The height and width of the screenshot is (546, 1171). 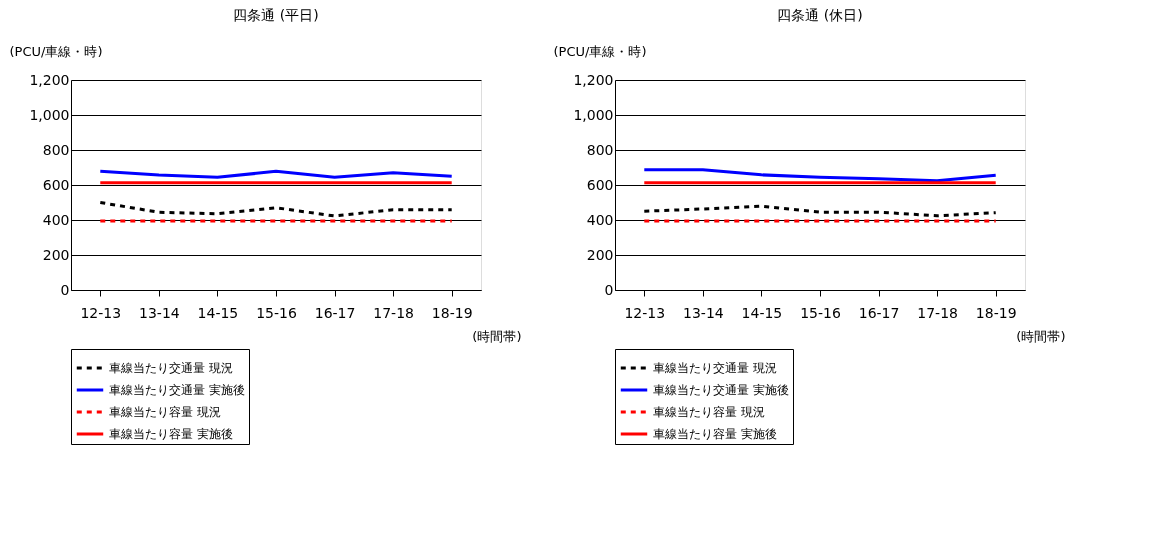 What do you see at coordinates (820, 15) in the screenshot?
I see `chart-title: 四条通 (休日)` at bounding box center [820, 15].